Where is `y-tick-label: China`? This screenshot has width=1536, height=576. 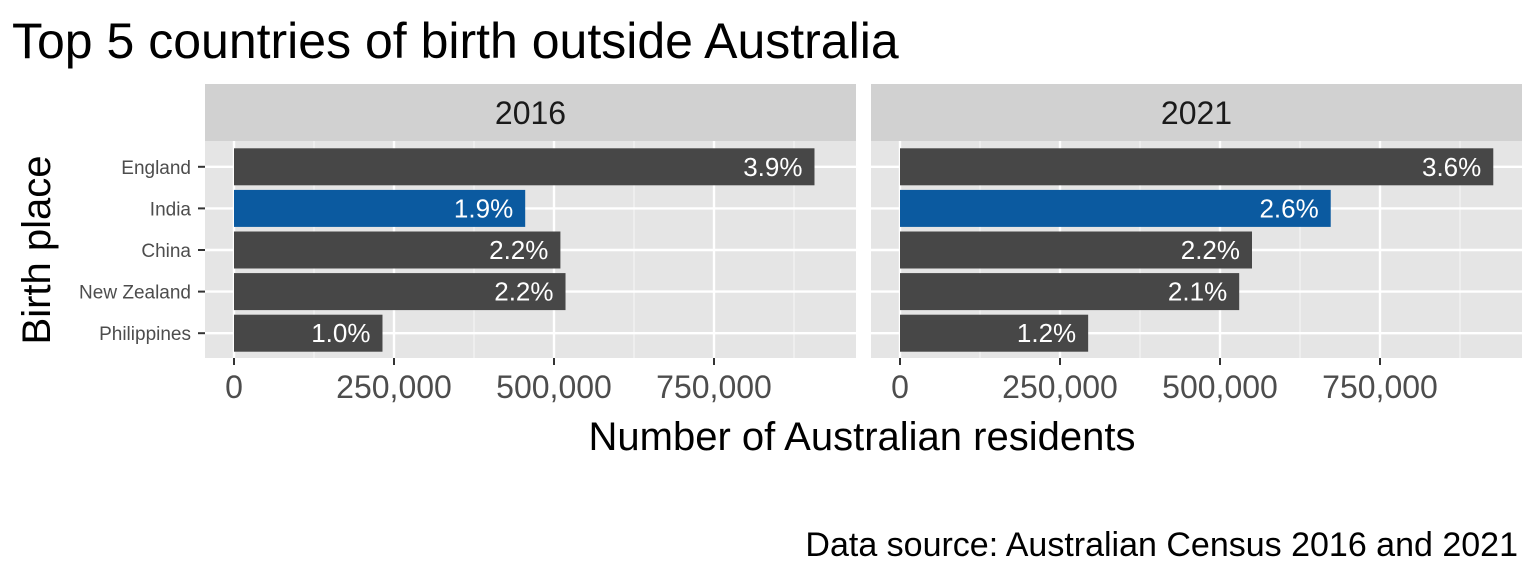
y-tick-label: China is located at coordinates (166, 251).